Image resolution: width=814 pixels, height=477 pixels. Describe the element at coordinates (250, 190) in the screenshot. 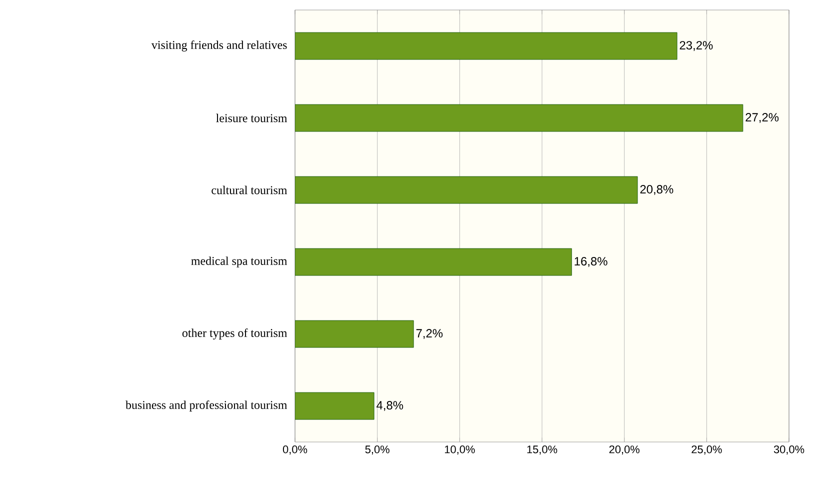

I see `y-tick-label: cultural tourism` at that location.